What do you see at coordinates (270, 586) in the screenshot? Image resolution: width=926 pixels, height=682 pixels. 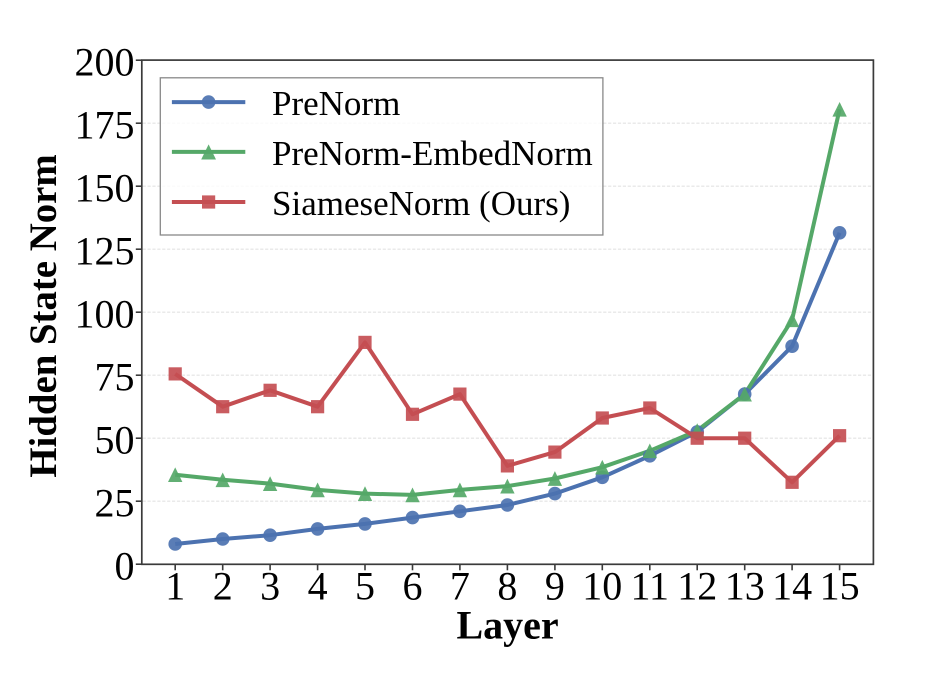 I see `svg-text: 3` at bounding box center [270, 586].